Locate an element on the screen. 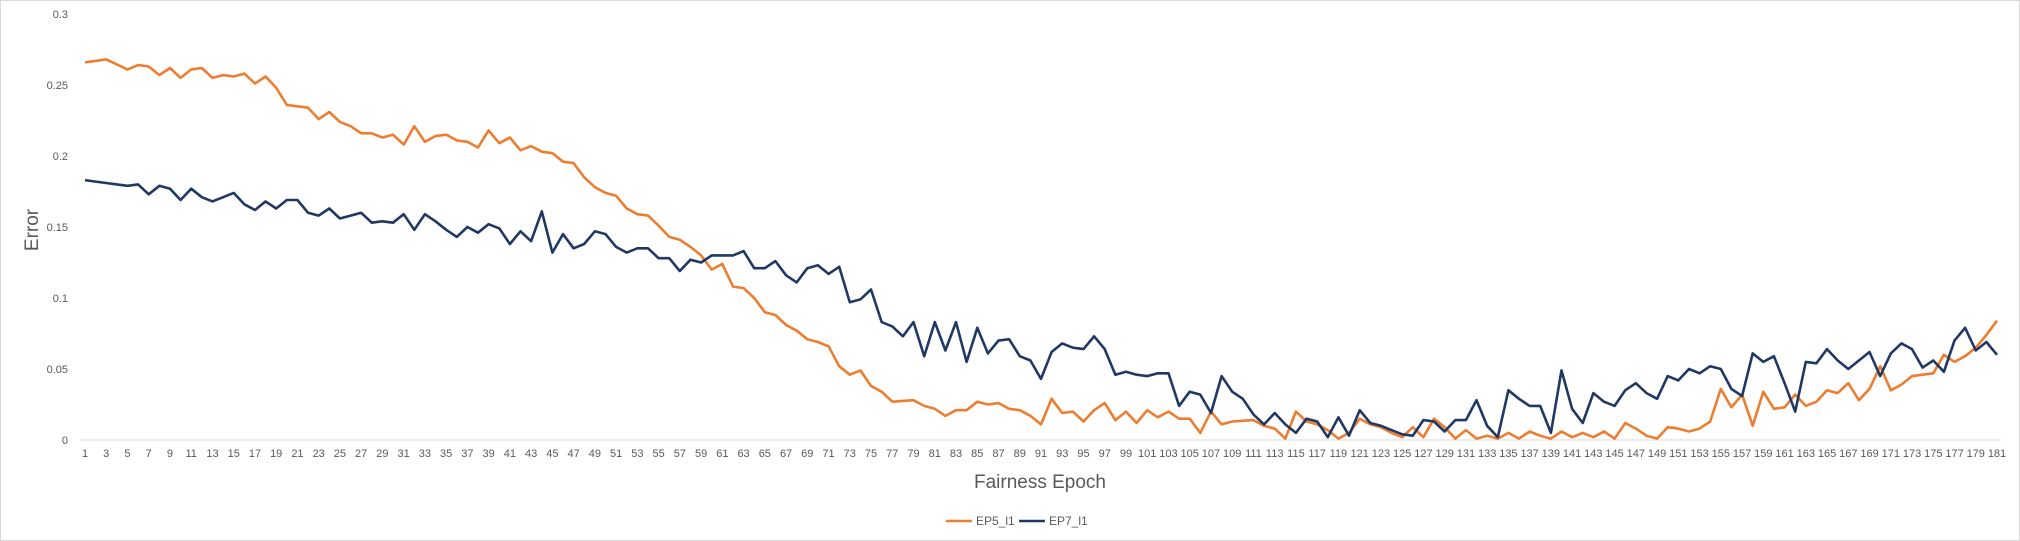  x-tick-label: 69 is located at coordinates (807, 454).